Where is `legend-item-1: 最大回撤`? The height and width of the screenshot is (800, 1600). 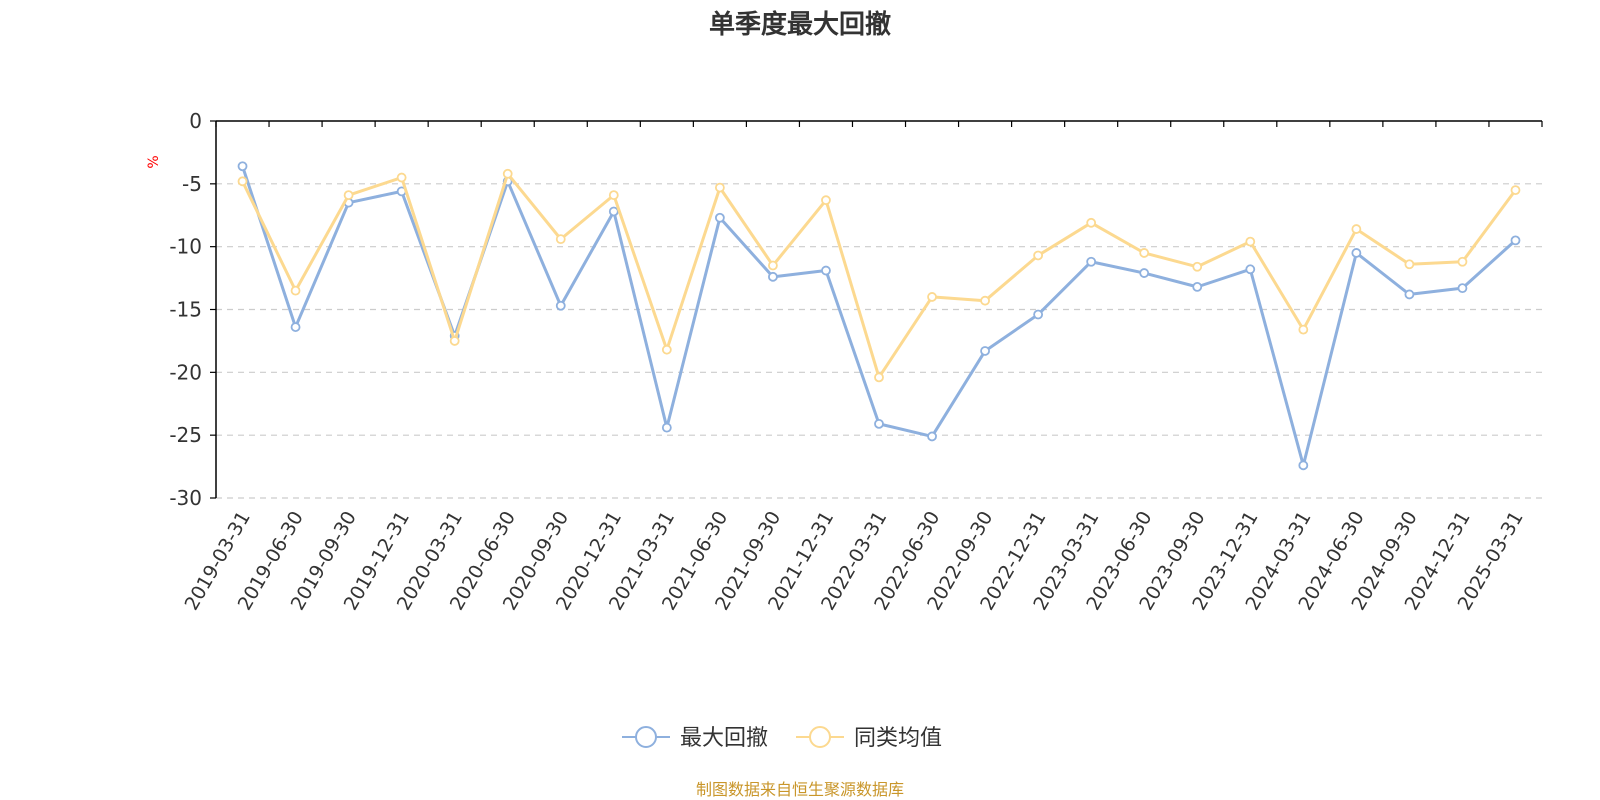 legend-item-1: 最大回撤 is located at coordinates (695, 738).